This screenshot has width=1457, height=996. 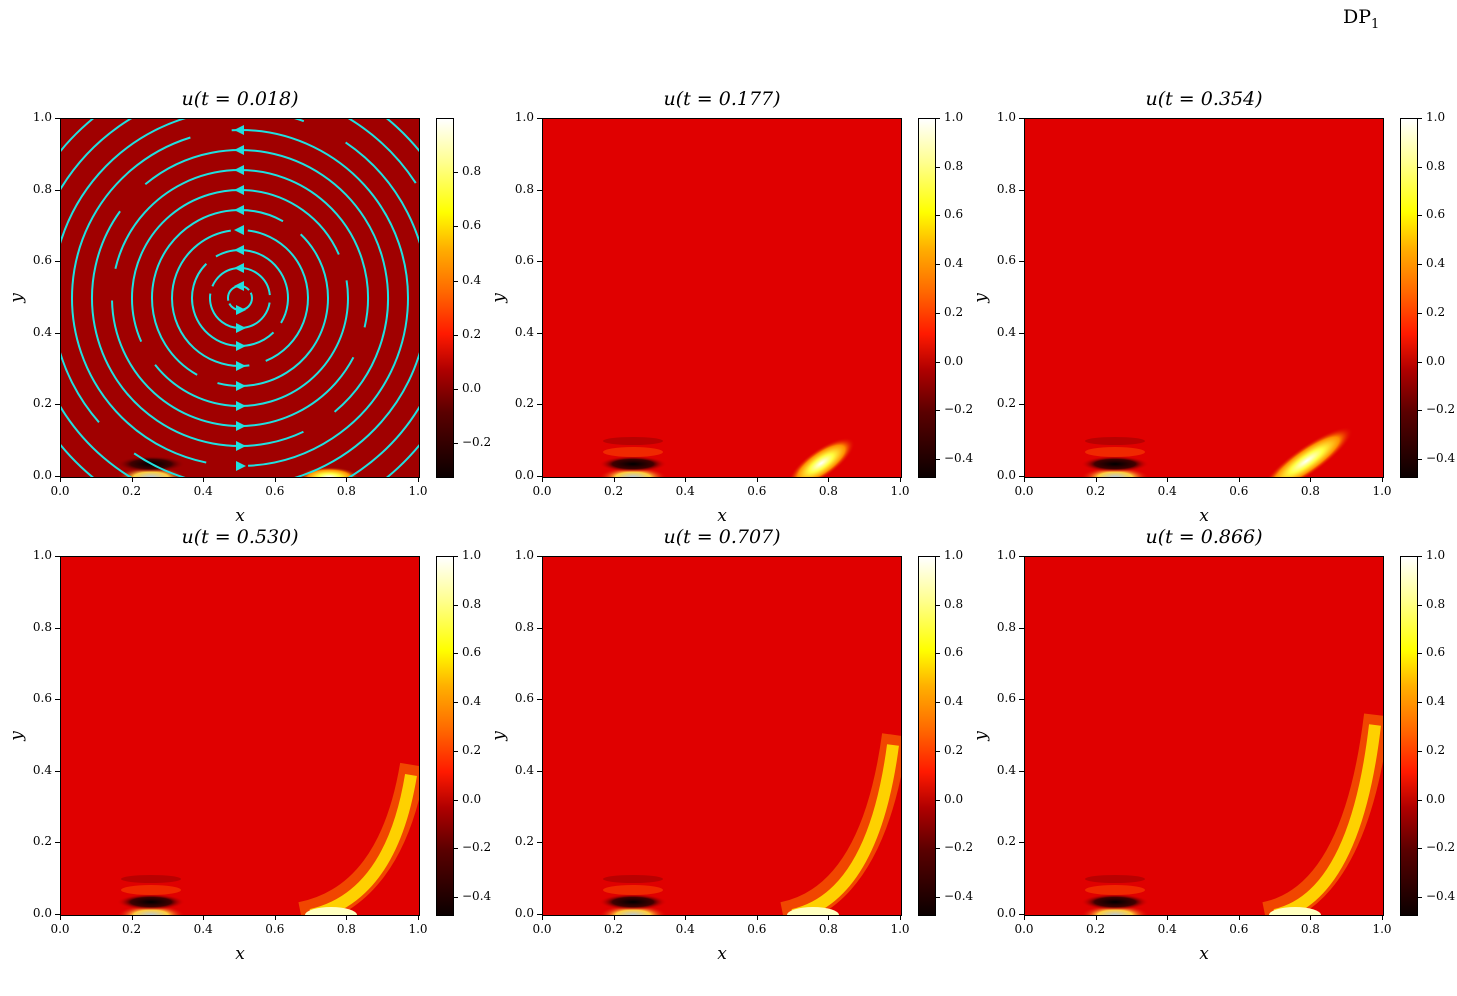 I want to click on heatmap-axes, so click(x=1204, y=298).